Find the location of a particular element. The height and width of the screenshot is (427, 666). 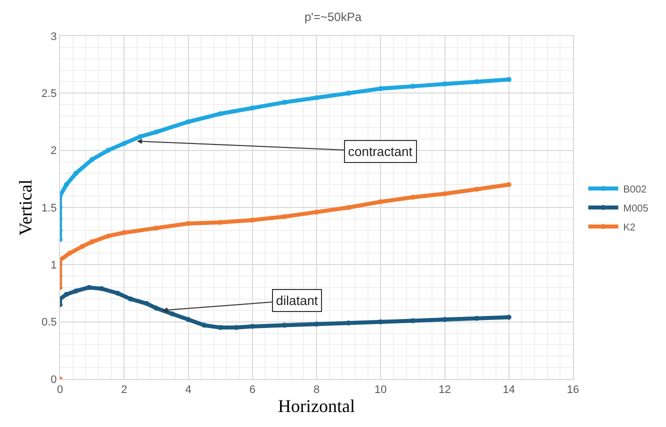

x-tick-label: 12 is located at coordinates (444, 390).